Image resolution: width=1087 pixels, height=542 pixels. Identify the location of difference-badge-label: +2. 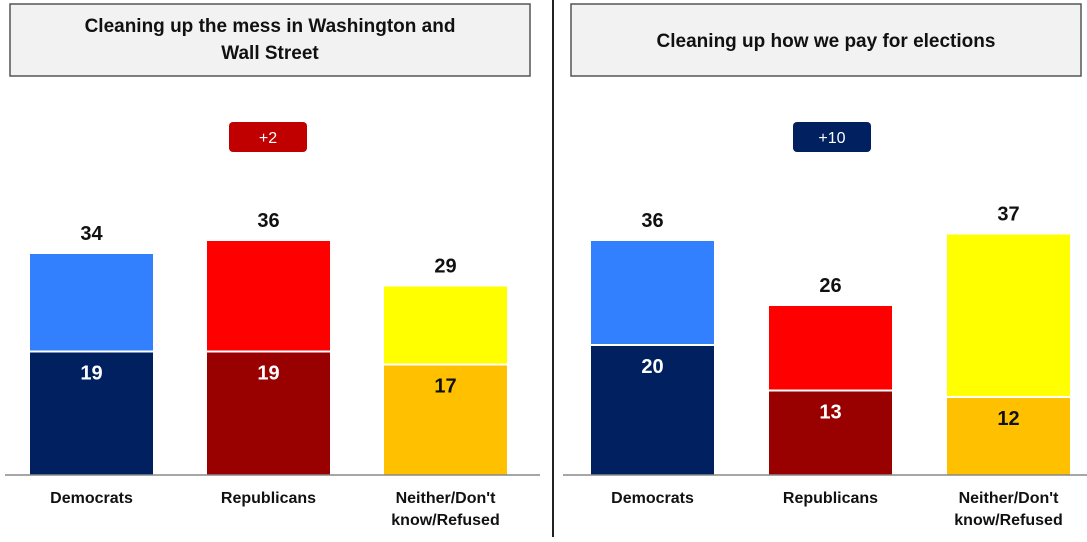
(268, 138).